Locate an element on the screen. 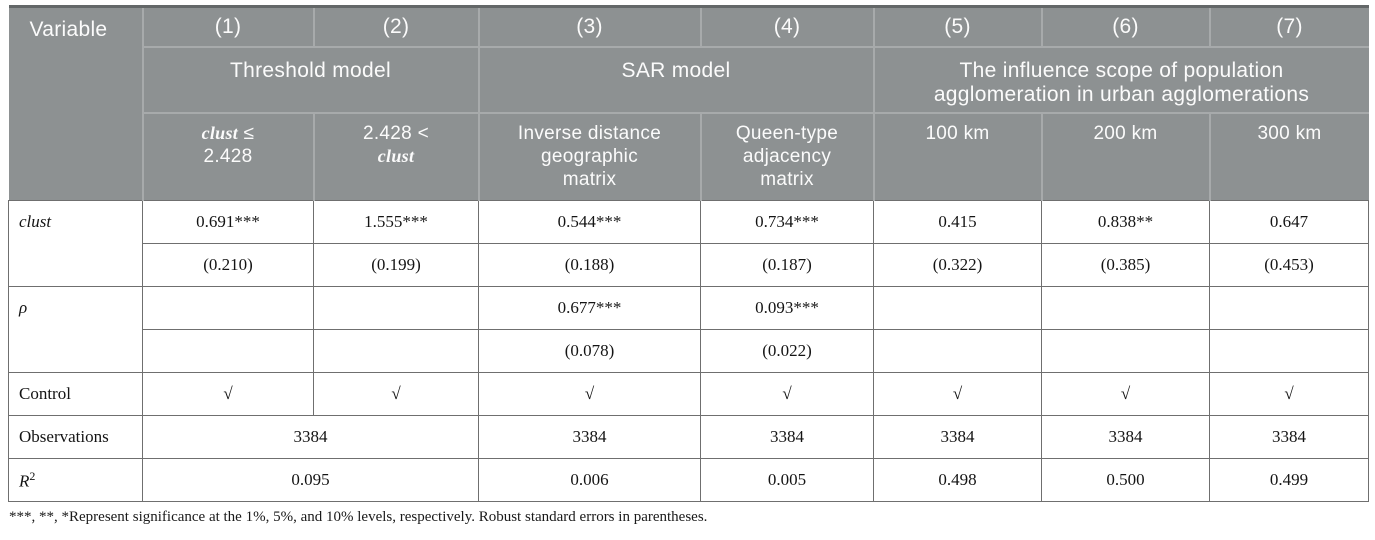  col-header-2: (2) is located at coordinates (396, 27).